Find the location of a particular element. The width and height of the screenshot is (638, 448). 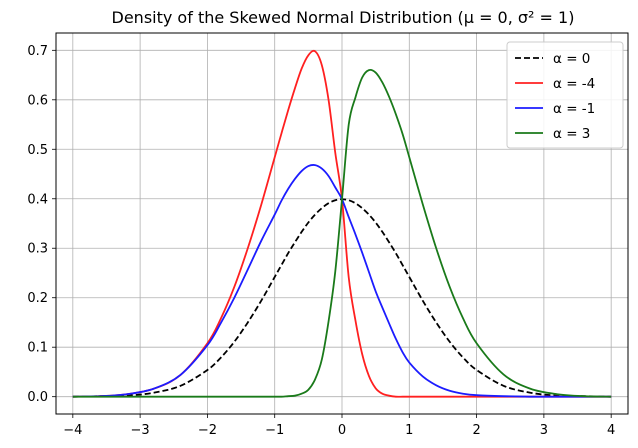

x-tick-label: 2 is located at coordinates (476, 430).